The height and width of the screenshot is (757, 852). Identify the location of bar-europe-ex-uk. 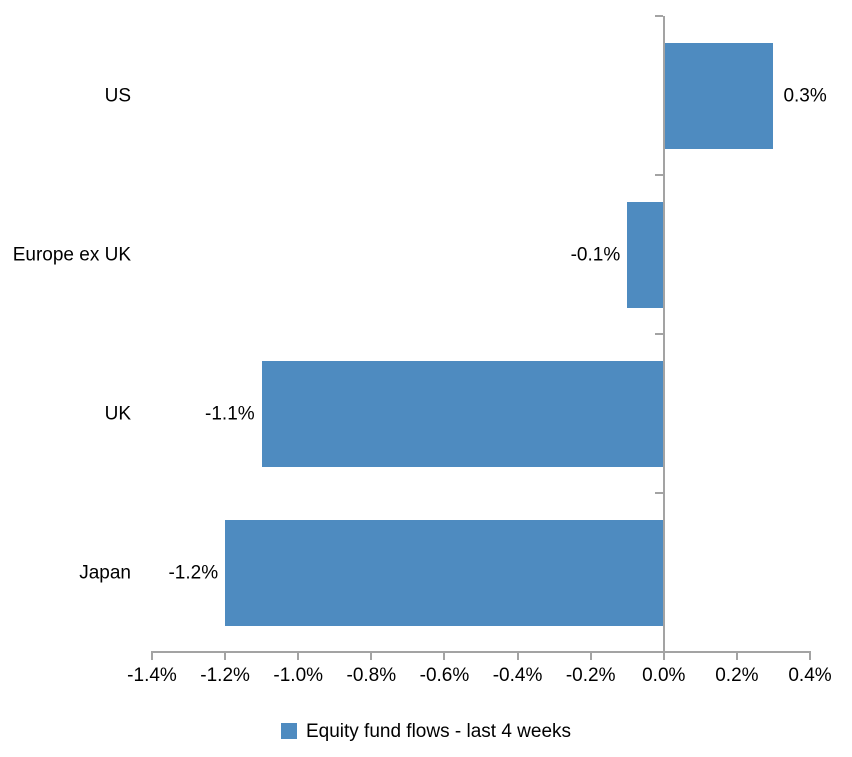
(645, 254).